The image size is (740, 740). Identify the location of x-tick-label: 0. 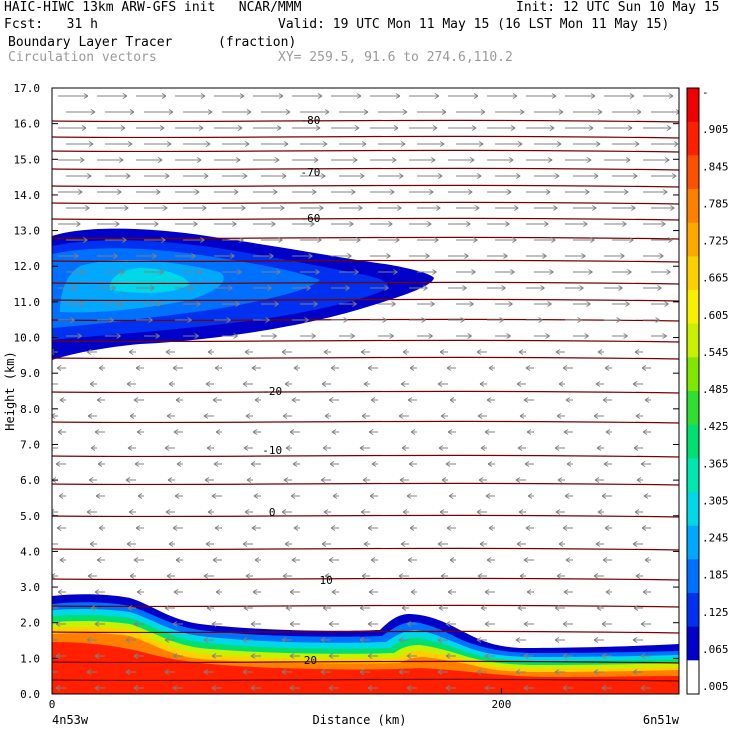
(52, 704).